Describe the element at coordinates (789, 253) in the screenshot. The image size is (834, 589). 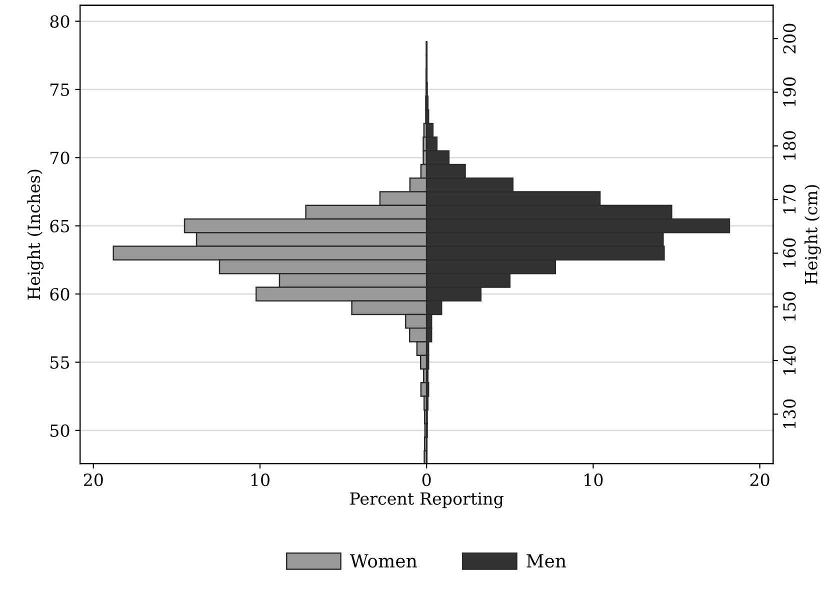
I see `y2-tick-label: 160` at that location.